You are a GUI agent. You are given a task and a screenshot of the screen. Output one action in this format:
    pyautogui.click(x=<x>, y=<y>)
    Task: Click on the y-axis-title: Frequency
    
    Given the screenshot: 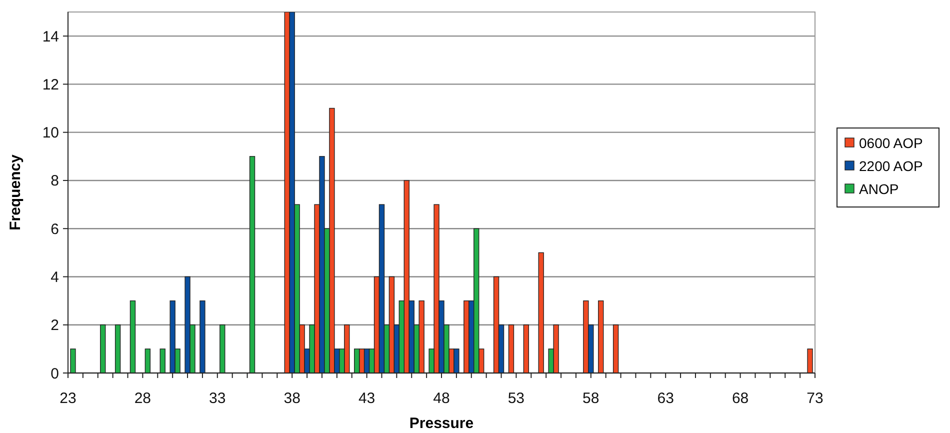 What is the action you would take?
    pyautogui.click(x=15, y=192)
    